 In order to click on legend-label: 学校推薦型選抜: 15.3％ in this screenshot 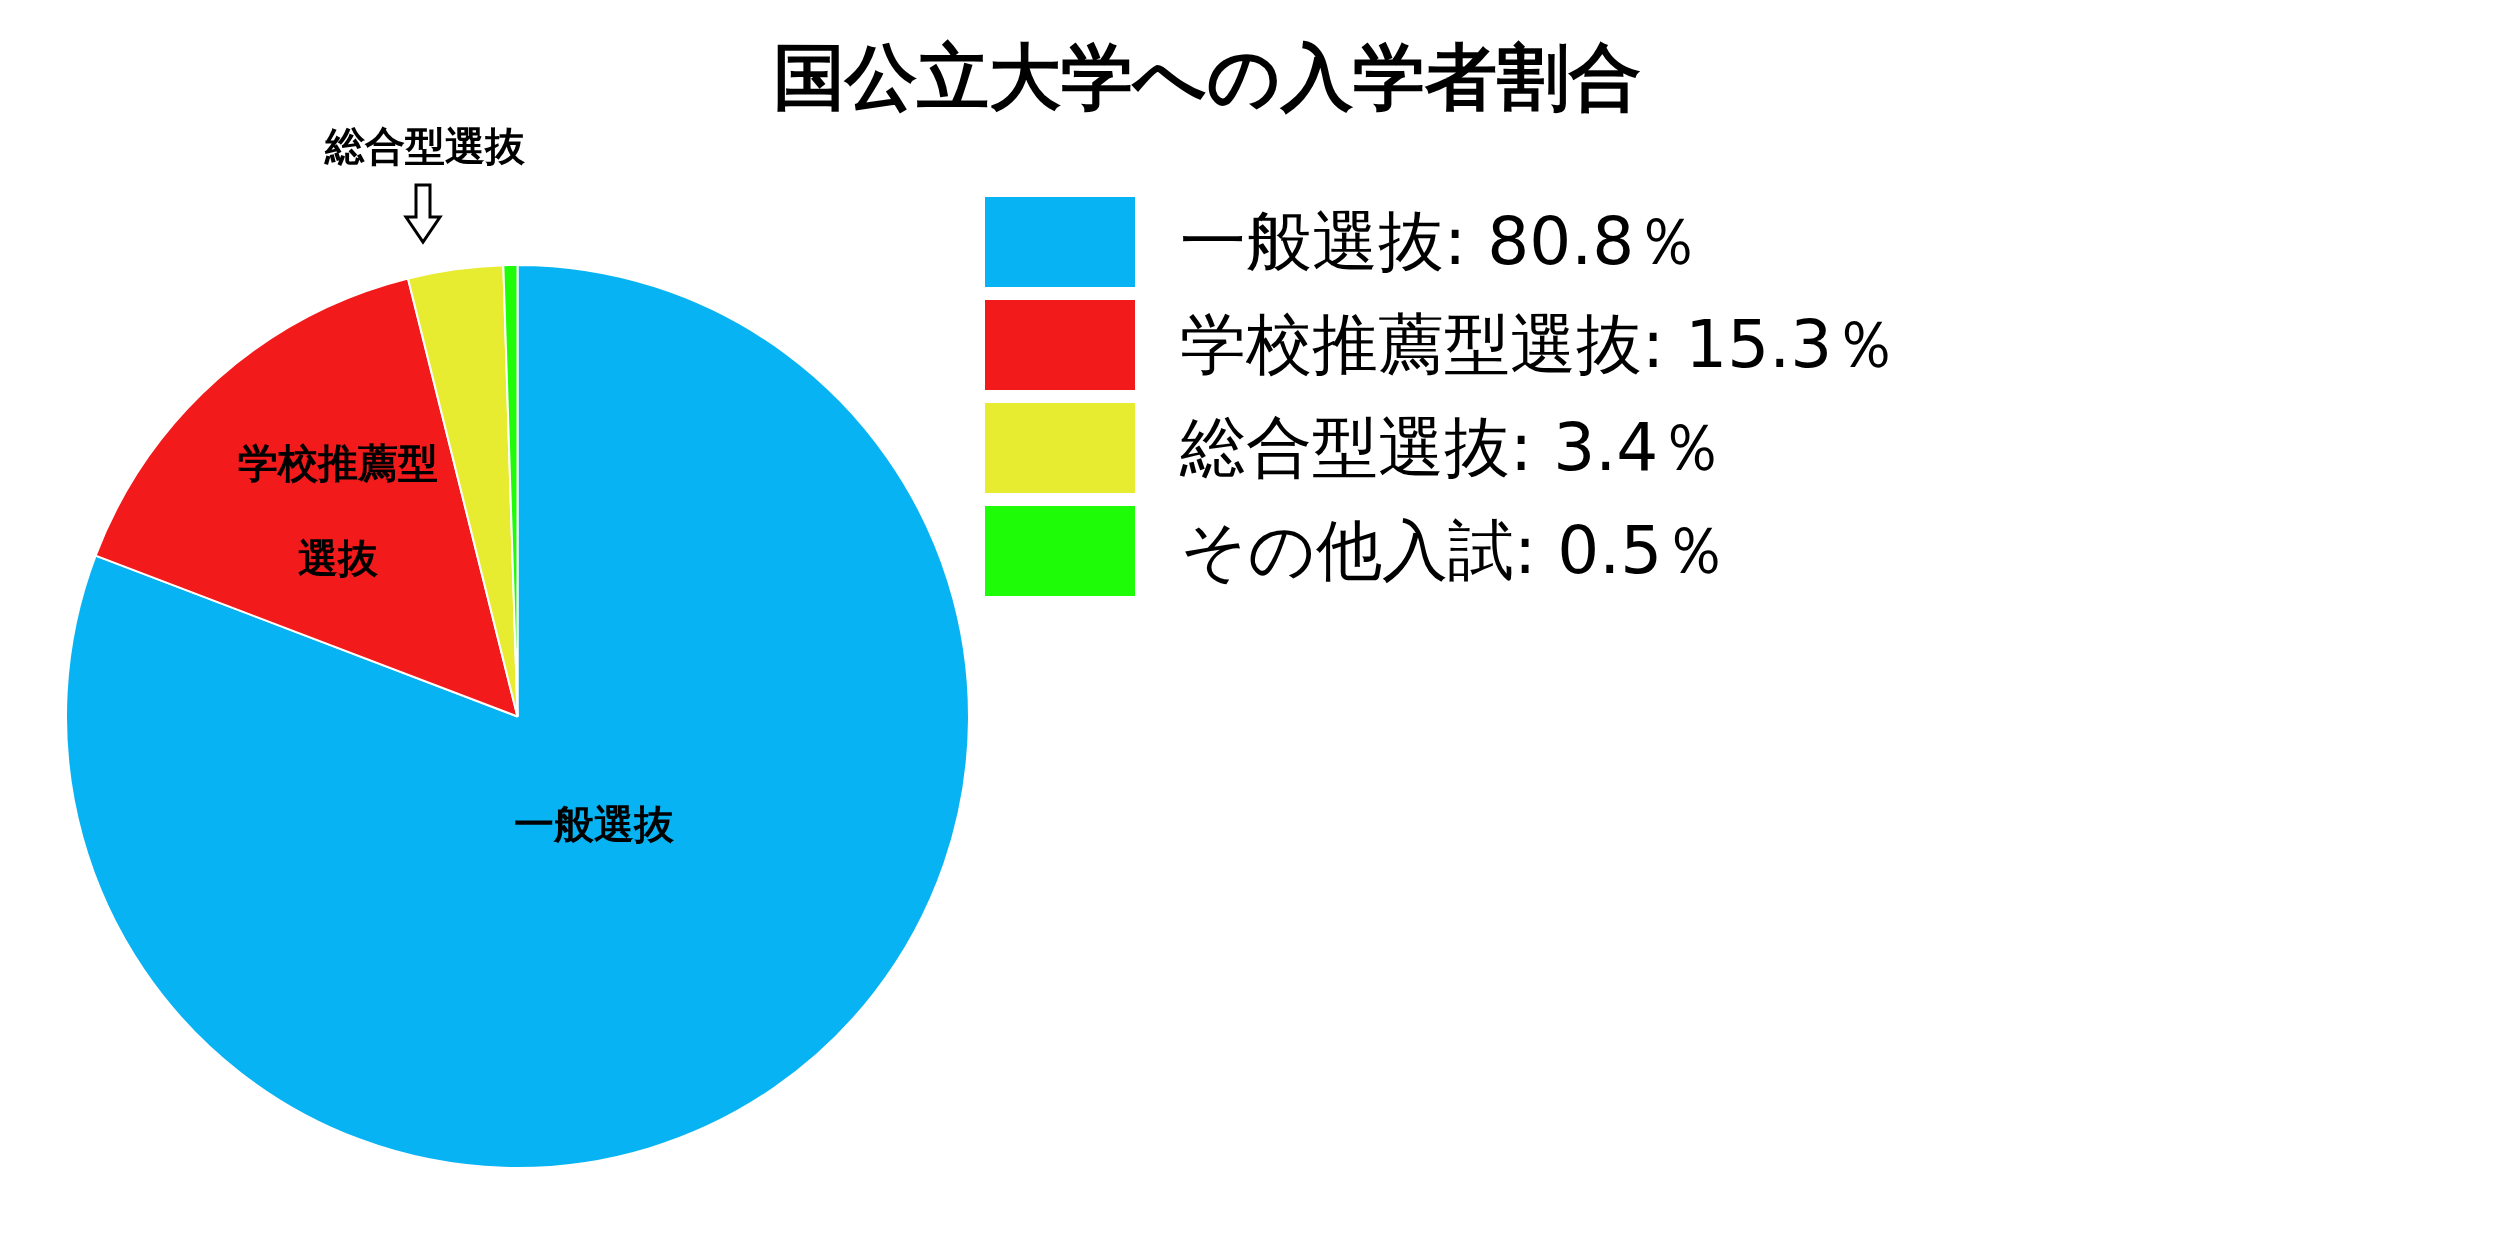, I will do `click(1539, 344)`.